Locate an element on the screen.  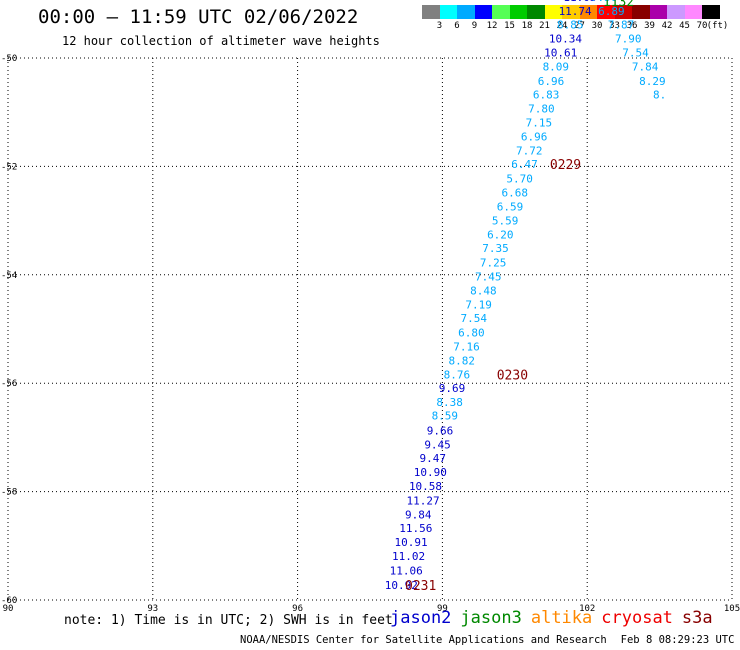
legend-label: 36 is located at coordinates (632, 26).